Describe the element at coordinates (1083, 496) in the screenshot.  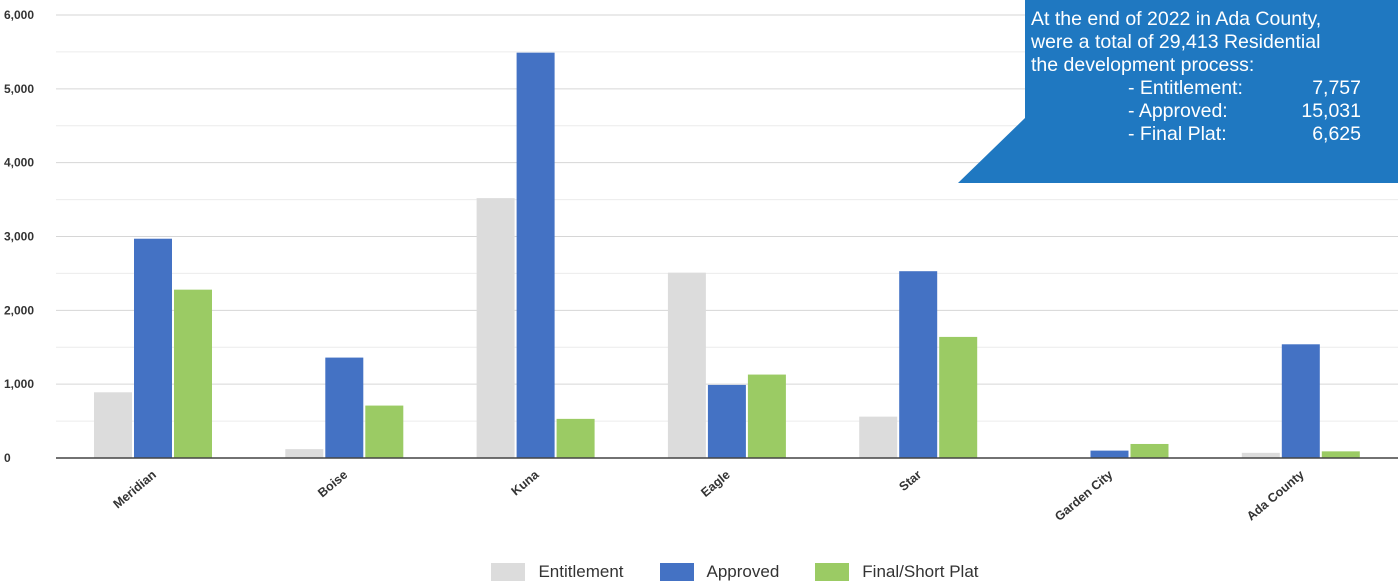
I see `x-tick-label: Garden City` at that location.